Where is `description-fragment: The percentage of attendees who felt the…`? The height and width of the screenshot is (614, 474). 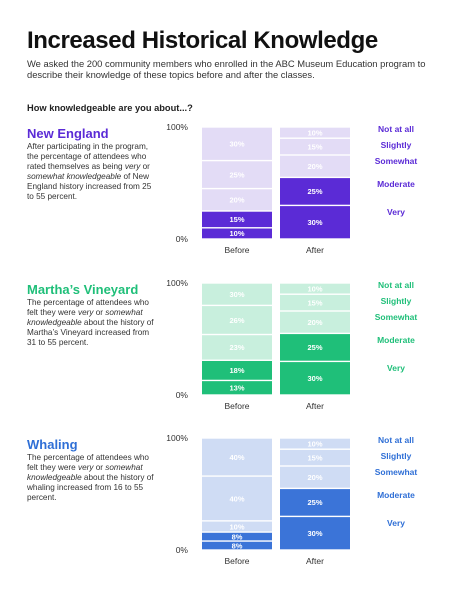 description-fragment: The percentage of attendees who felt the… is located at coordinates (88, 307).